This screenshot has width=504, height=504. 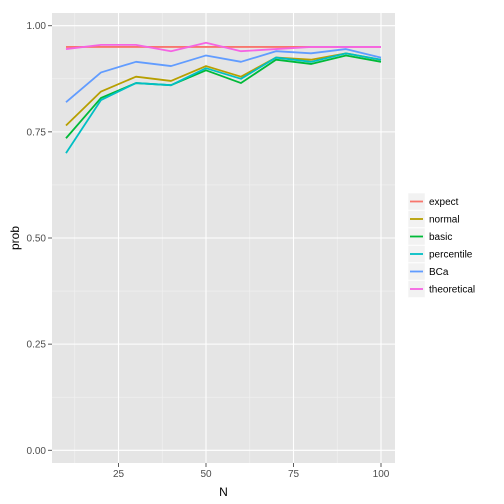 I want to click on series-line-basic, so click(x=223, y=96).